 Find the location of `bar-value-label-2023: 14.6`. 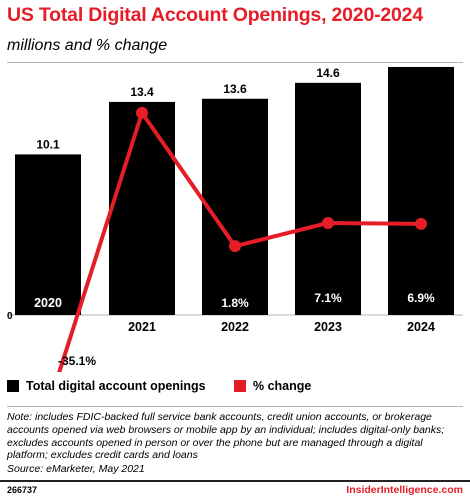

bar-value-label-2023: 14.6 is located at coordinates (328, 73).